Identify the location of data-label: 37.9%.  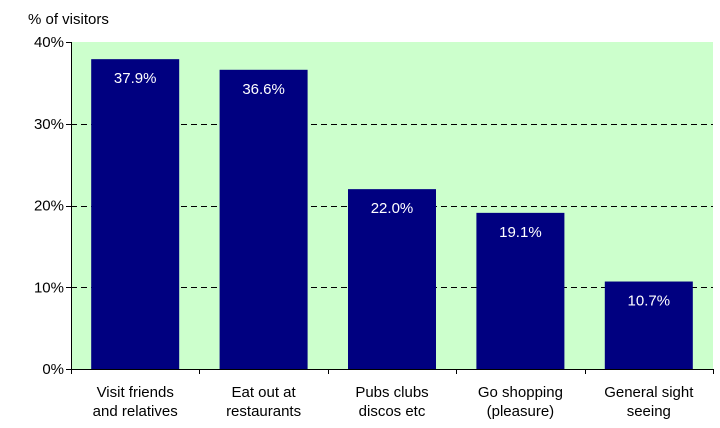
(135, 78).